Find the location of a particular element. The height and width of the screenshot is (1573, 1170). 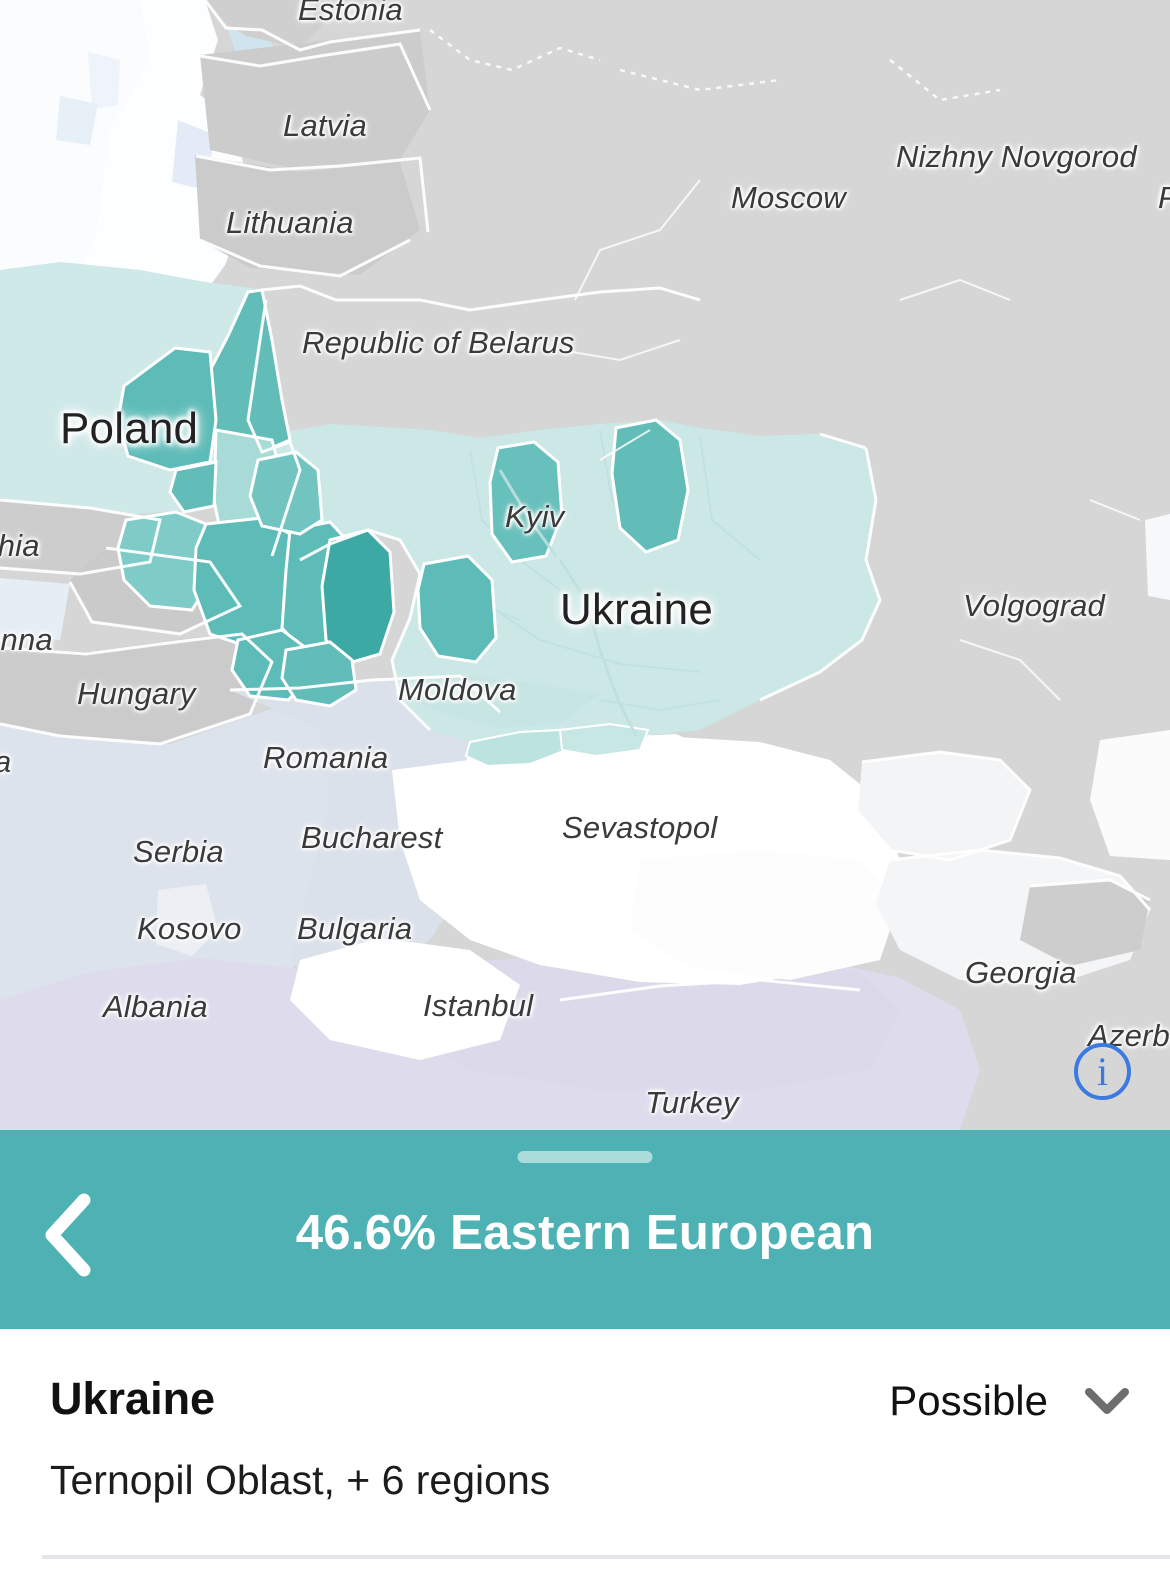

page-title: 46.6% Eastern European is located at coordinates (585, 1233).